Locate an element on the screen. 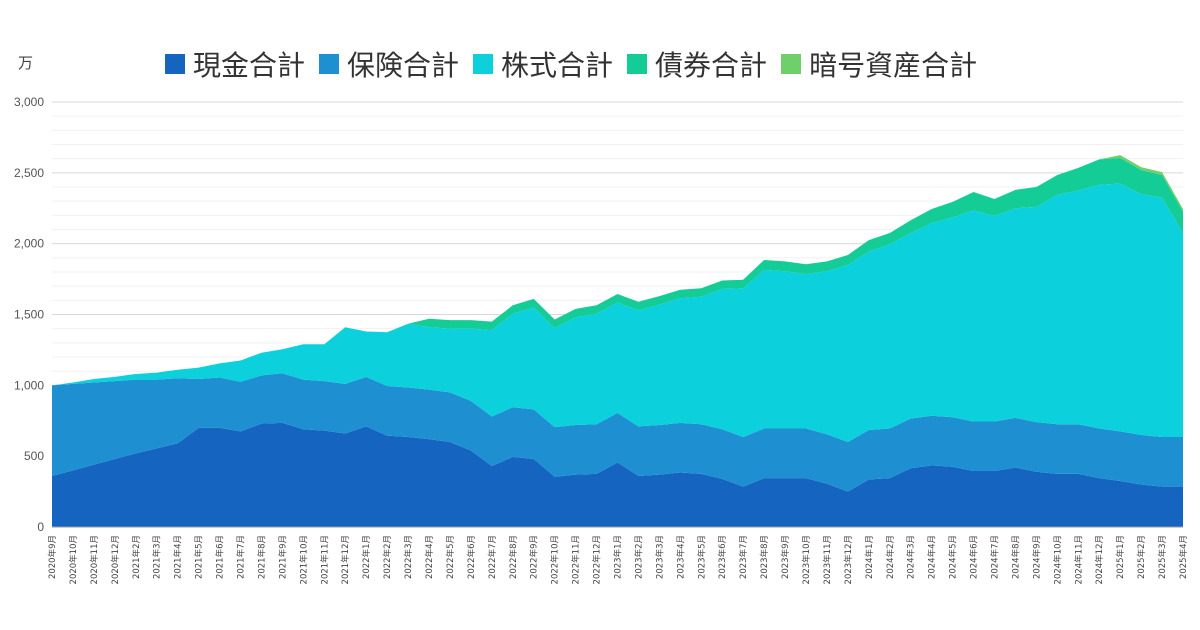 The image size is (1200, 630). x-tick-label: 2021年2月 is located at coordinates (136, 557).